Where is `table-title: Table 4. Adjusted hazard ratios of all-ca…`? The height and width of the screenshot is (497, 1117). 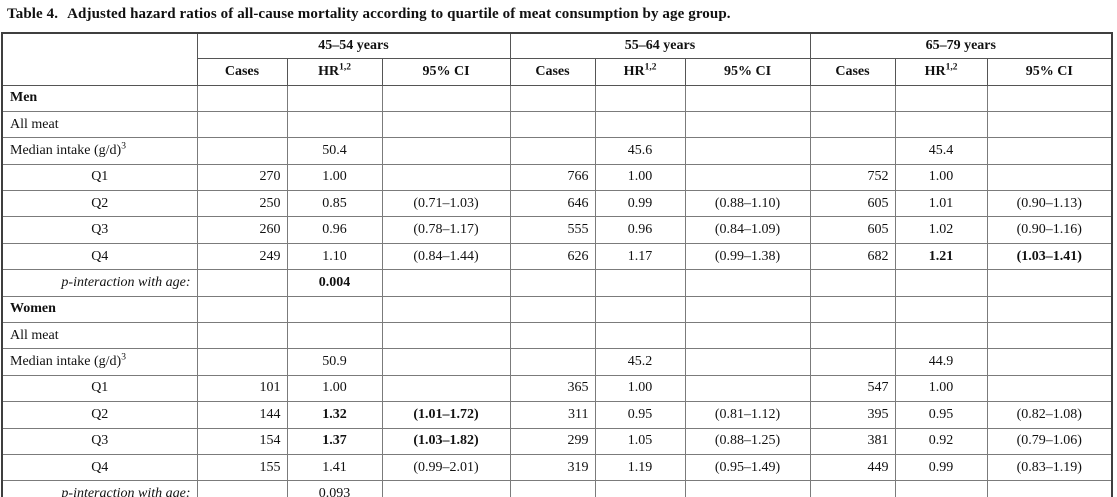
table-title: Table 4. Adjusted hazard ratios of all-ca… is located at coordinates (562, 14).